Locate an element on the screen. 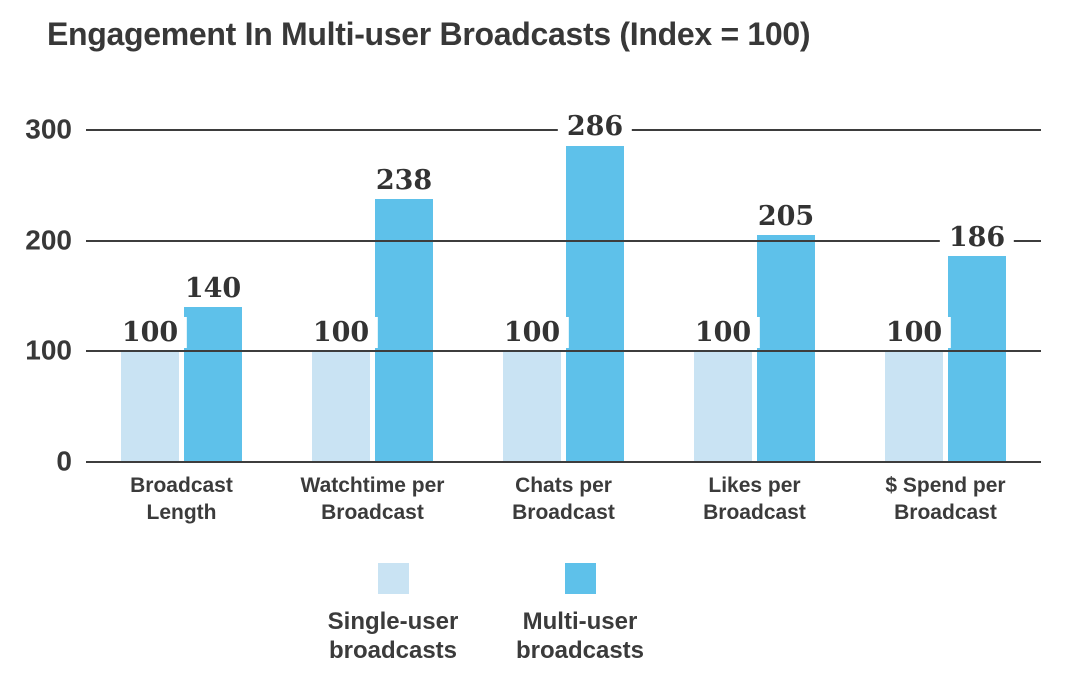  legend-item-single-user: Single-user broadcasts is located at coordinates (393, 614).